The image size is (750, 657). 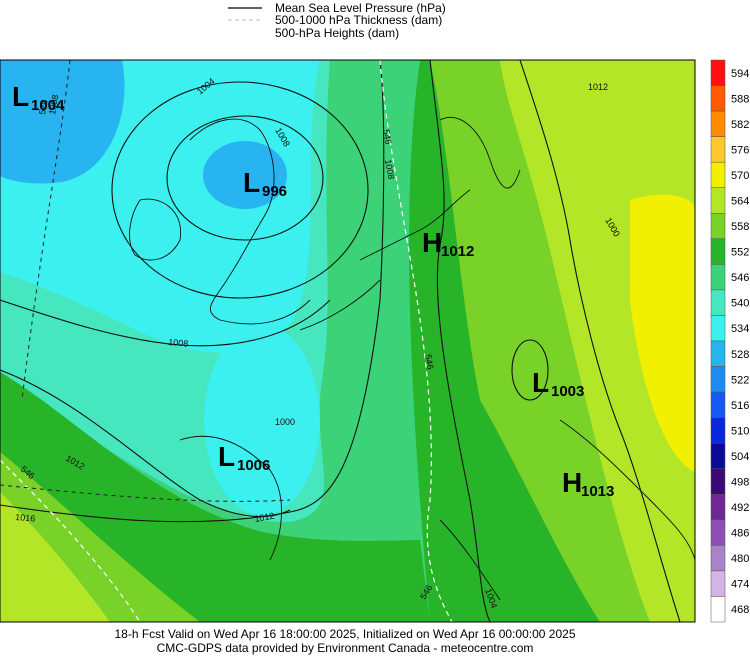 What do you see at coordinates (740, 508) in the screenshot?
I see `colorbar-label: 492` at bounding box center [740, 508].